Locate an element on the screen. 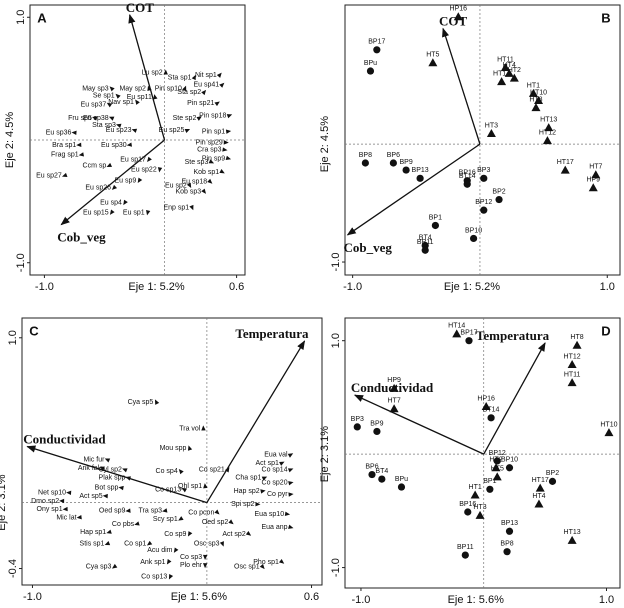 The height and width of the screenshot is (608, 624). point-label: BT14 is located at coordinates (467, 176).